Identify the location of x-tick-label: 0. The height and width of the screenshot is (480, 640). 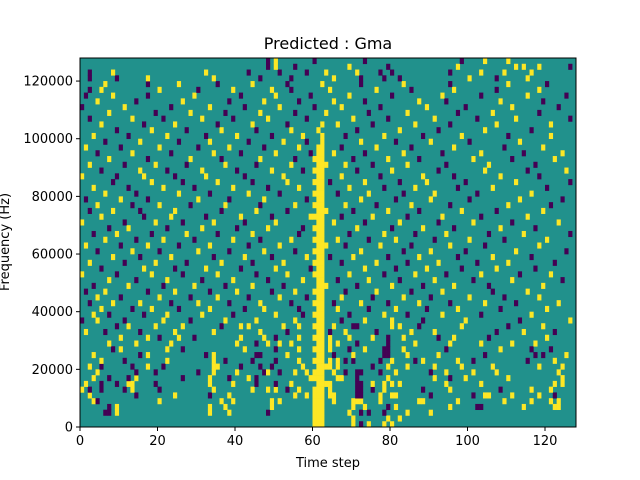
(80, 441).